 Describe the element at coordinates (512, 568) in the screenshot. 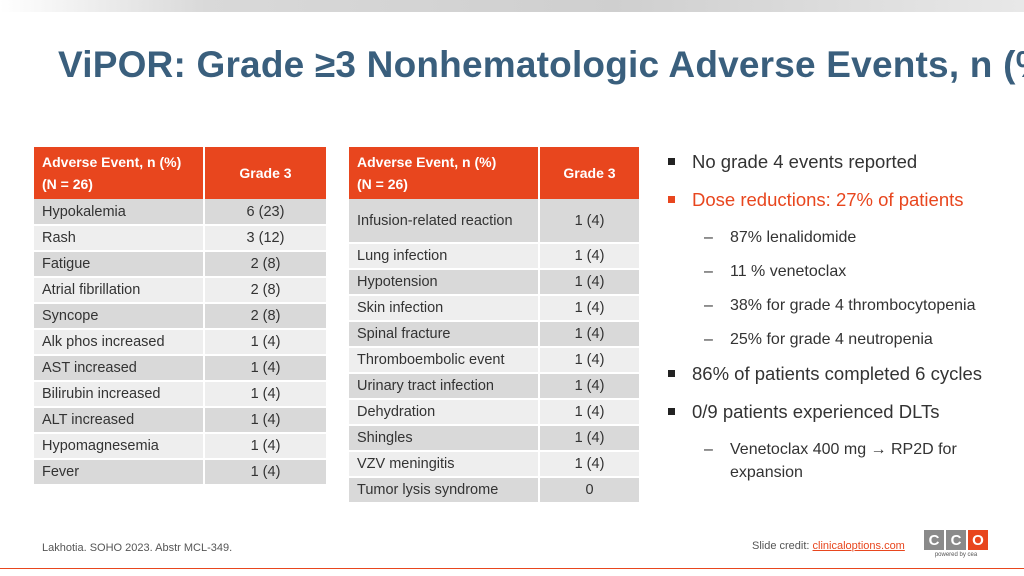

I see `bottom-accent-line` at that location.